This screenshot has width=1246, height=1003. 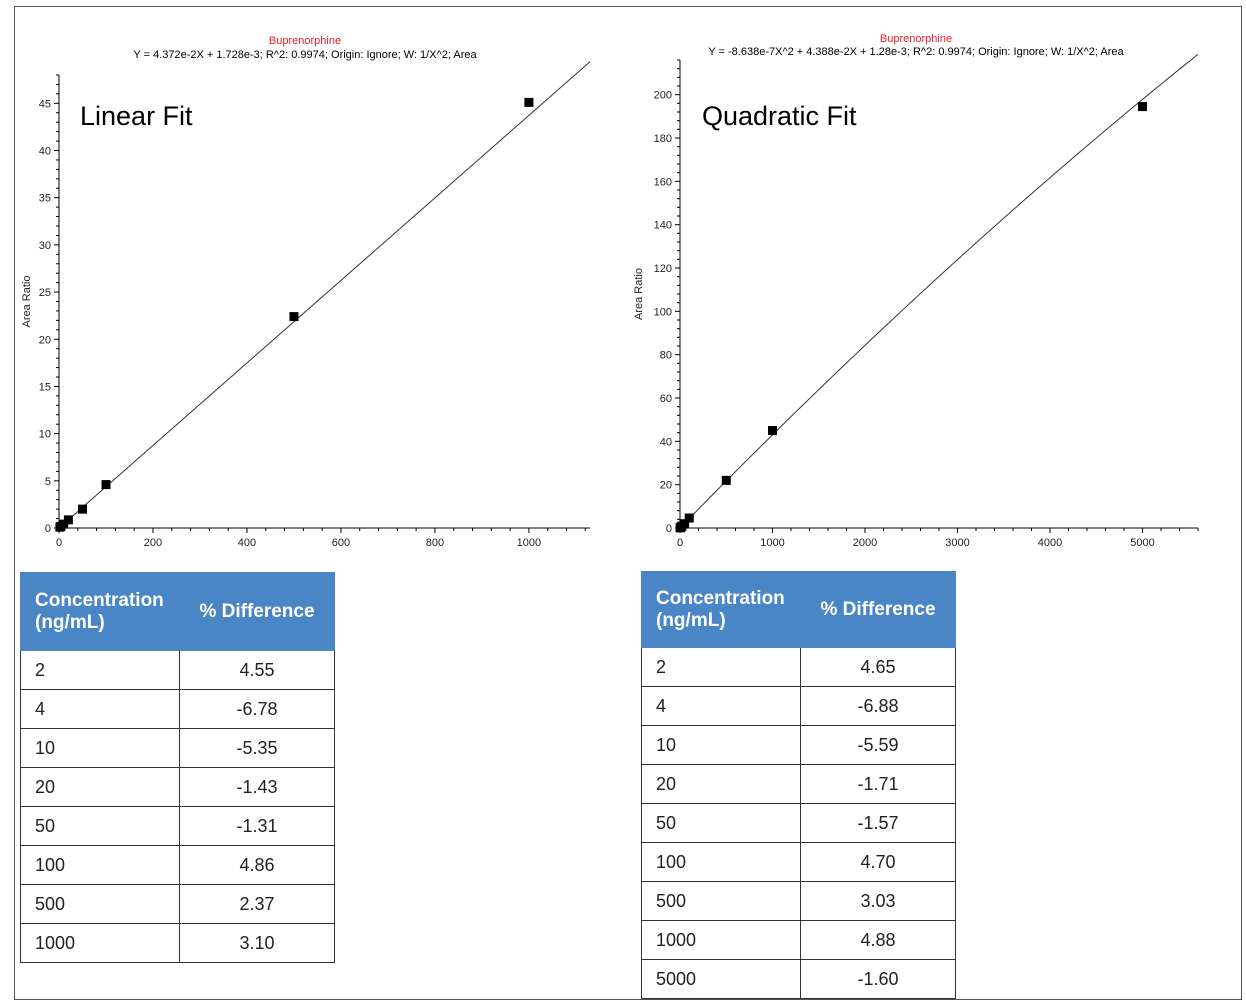 I want to click on difference-cell: -6.88, so click(x=878, y=706).